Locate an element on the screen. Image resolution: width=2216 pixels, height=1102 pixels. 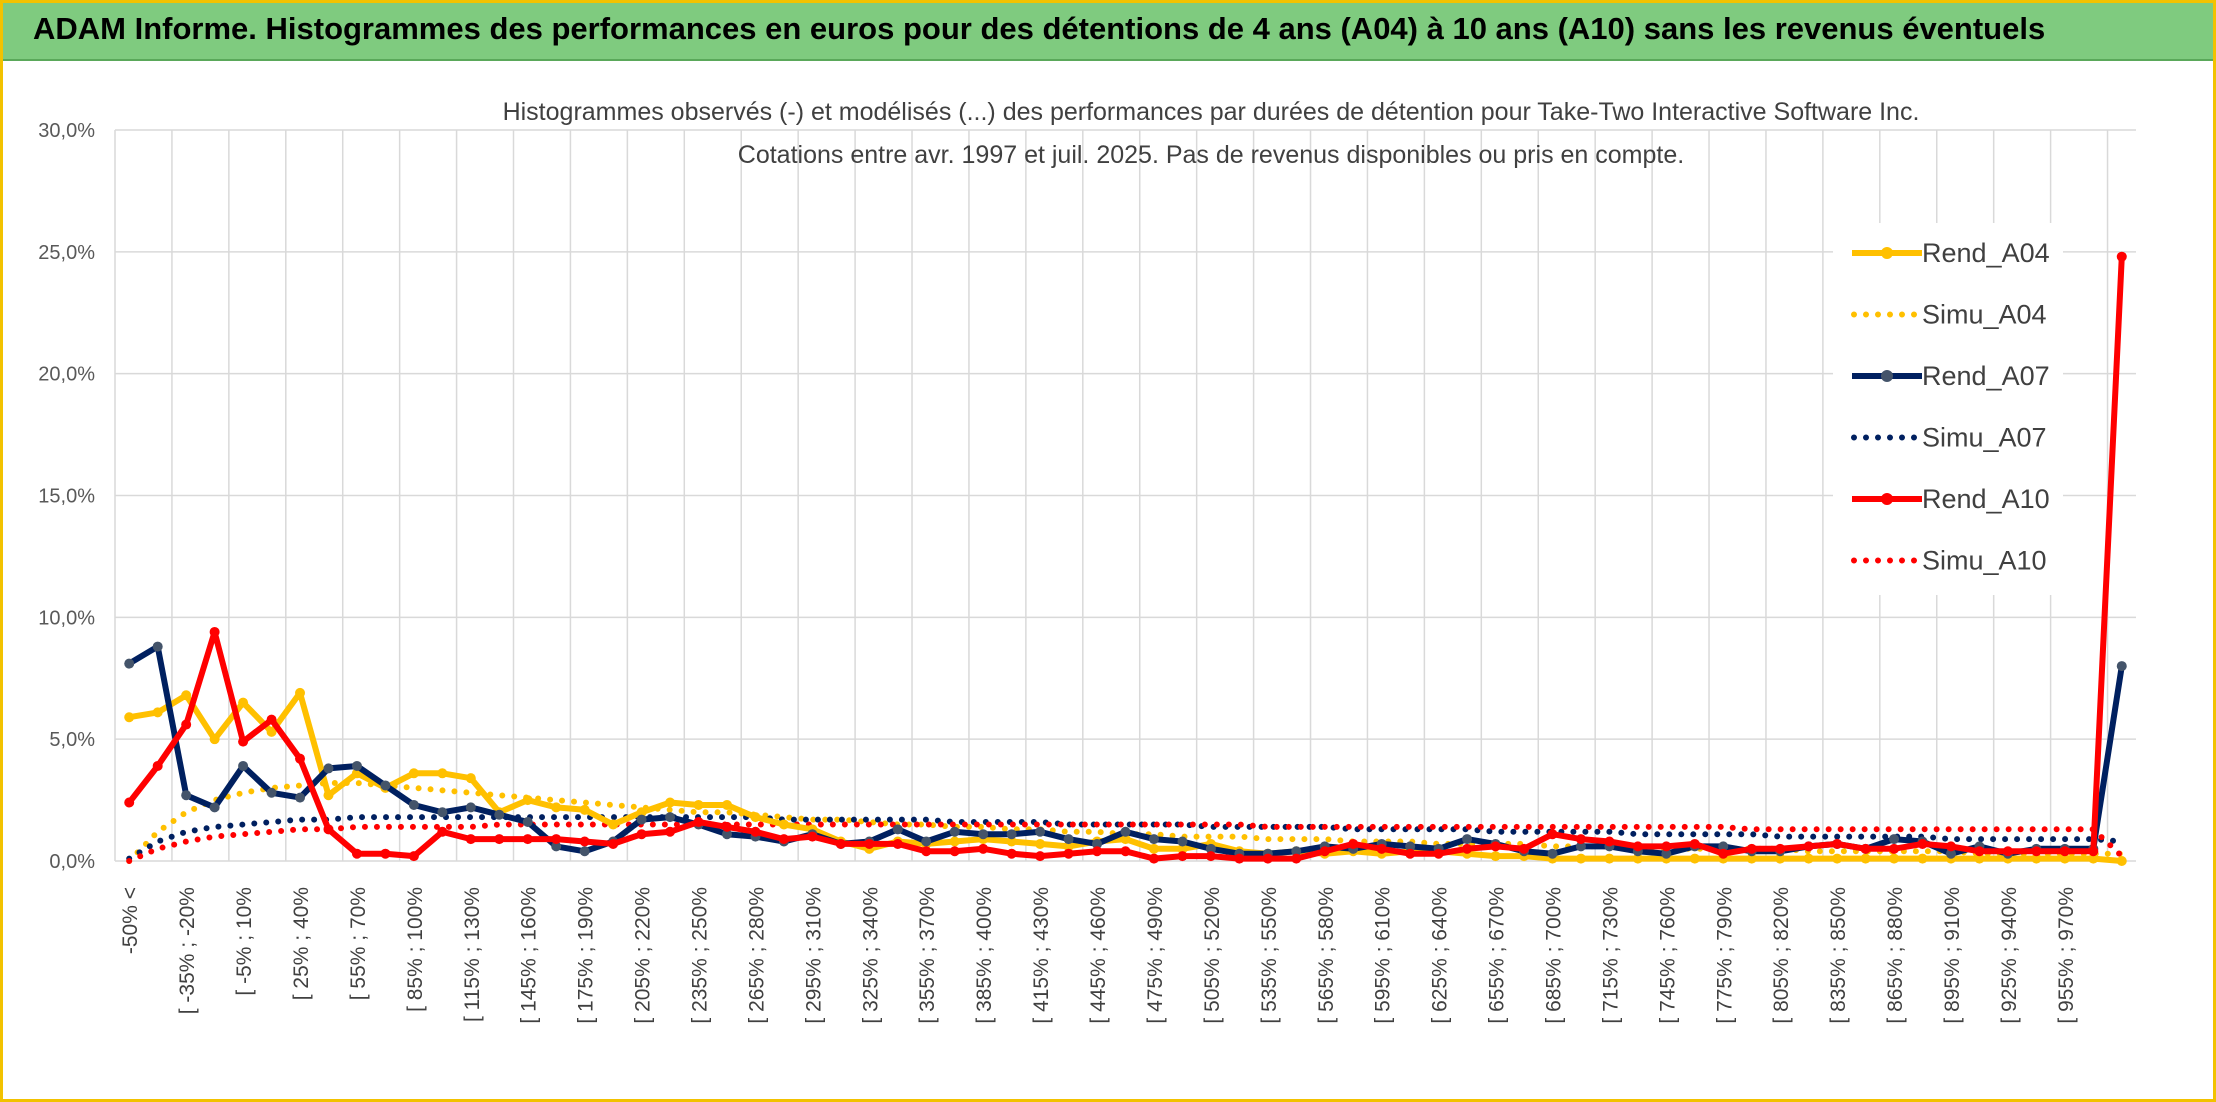
x-tick-label: [ 775% ; 790% is located at coordinates (1724, 955).